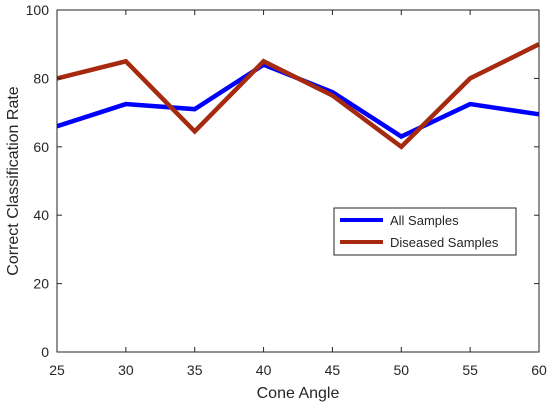 The image size is (550, 410). Describe the element at coordinates (45, 352) in the screenshot. I see `y-tick-label: 0` at that location.